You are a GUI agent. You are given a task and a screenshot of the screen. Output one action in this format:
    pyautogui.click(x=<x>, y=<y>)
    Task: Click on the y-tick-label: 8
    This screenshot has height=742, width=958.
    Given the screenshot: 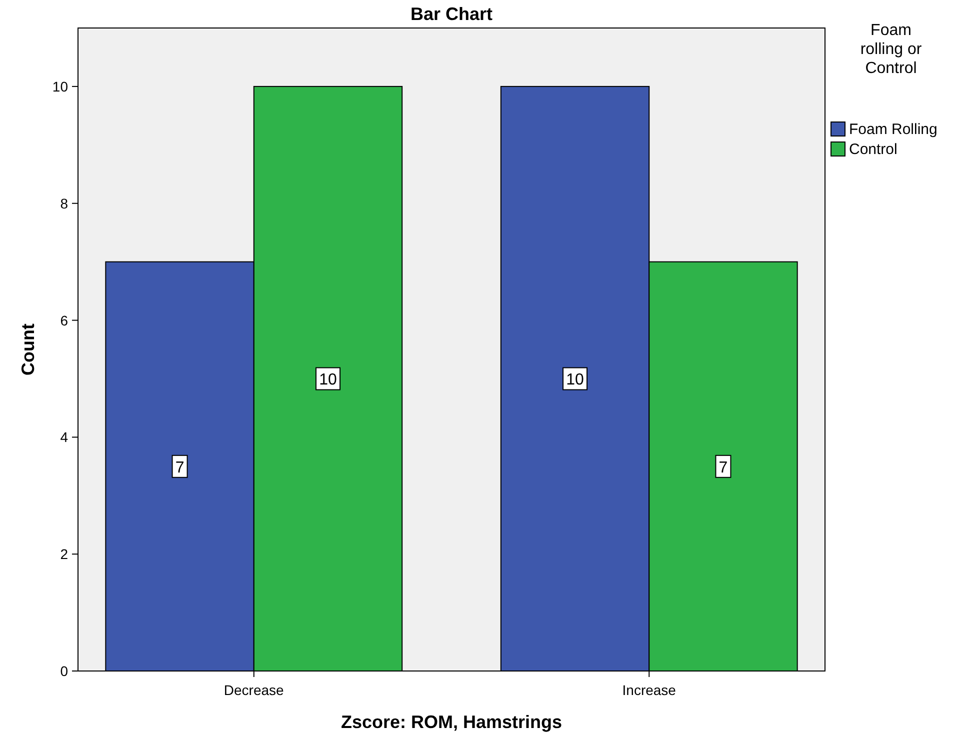 What is the action you would take?
    pyautogui.click(x=64, y=203)
    